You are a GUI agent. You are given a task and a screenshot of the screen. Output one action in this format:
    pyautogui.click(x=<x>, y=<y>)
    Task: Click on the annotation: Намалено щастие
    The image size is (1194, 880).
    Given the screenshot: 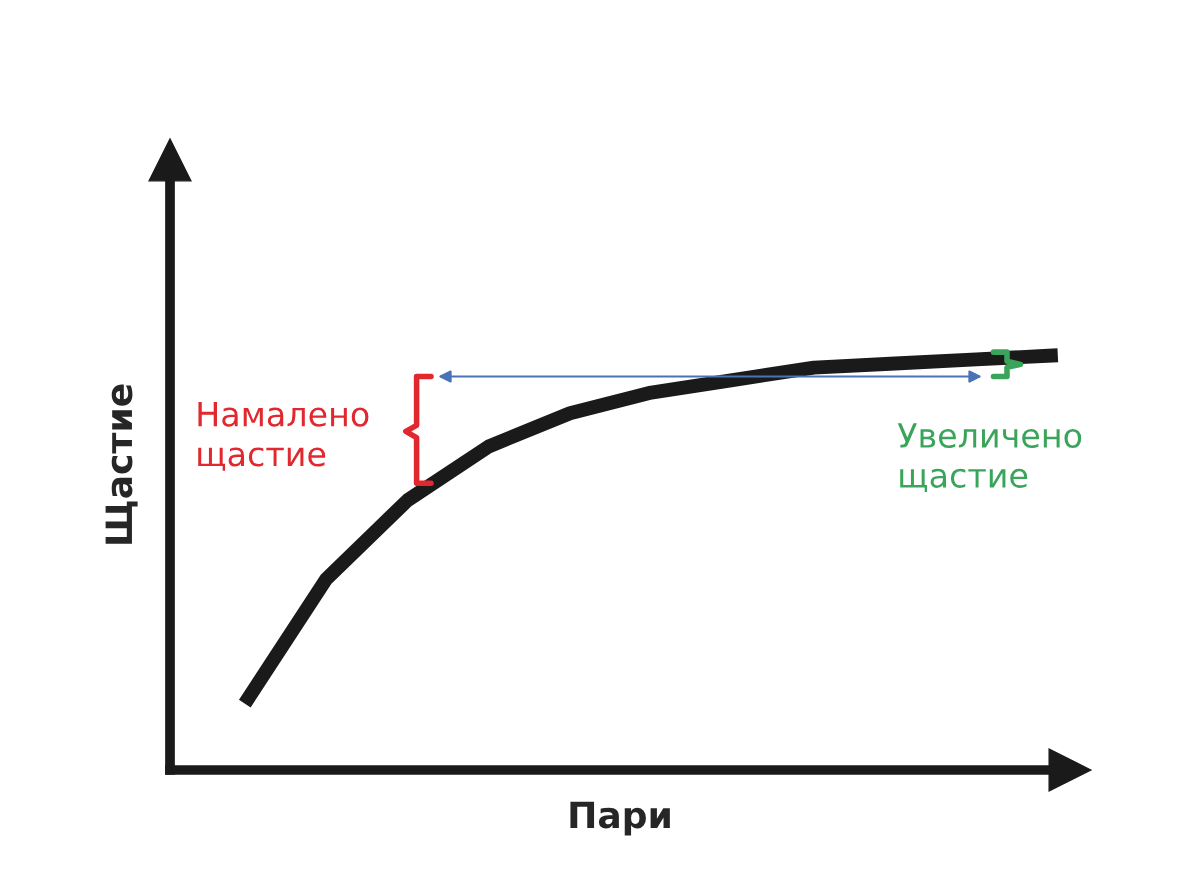 What is the action you would take?
    pyautogui.click(x=283, y=436)
    